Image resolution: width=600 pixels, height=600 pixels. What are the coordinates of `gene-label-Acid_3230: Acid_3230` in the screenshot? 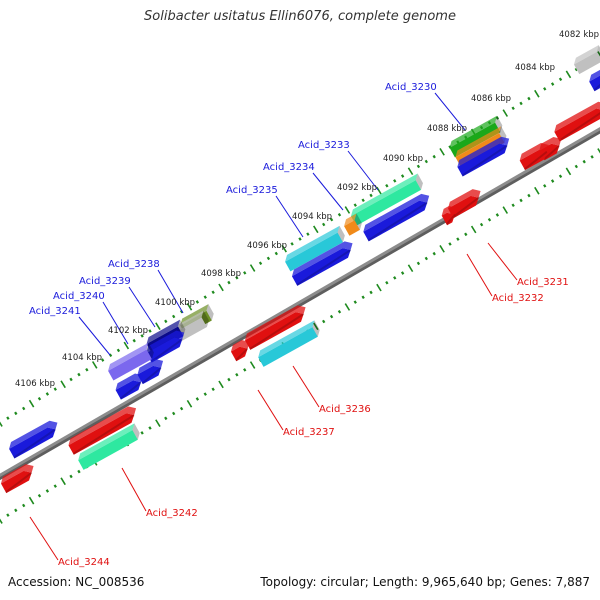 It's located at (411, 87).